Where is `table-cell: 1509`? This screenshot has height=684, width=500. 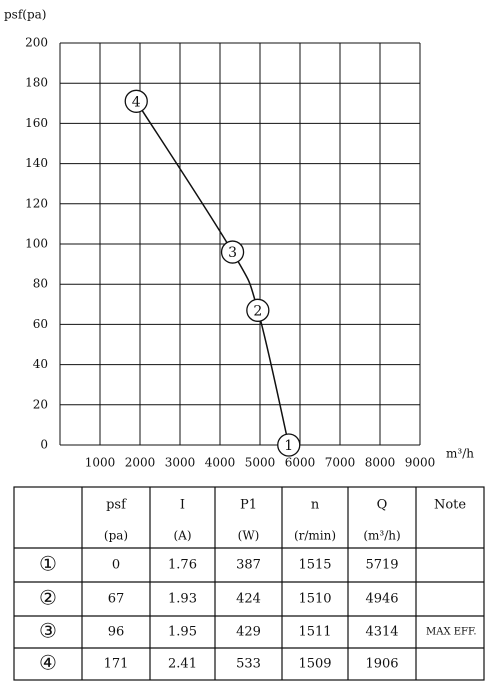 table-cell: 1509 is located at coordinates (314, 664).